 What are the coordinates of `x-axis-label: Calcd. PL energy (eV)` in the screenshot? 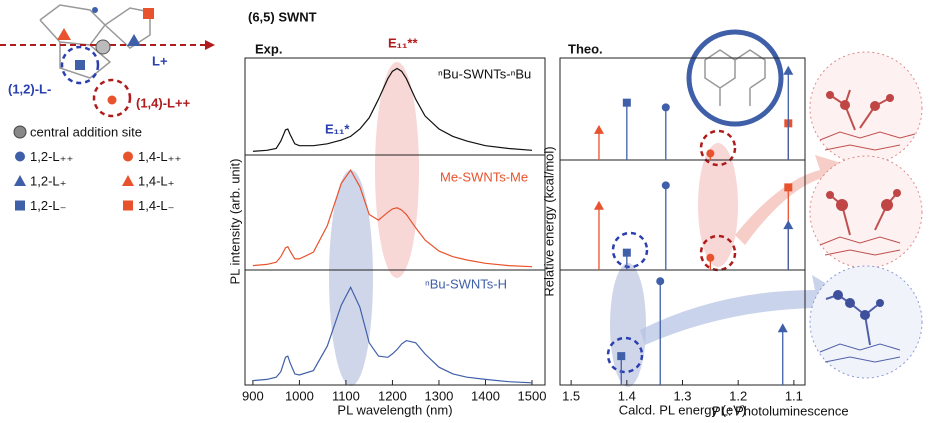 It's located at (682, 409).